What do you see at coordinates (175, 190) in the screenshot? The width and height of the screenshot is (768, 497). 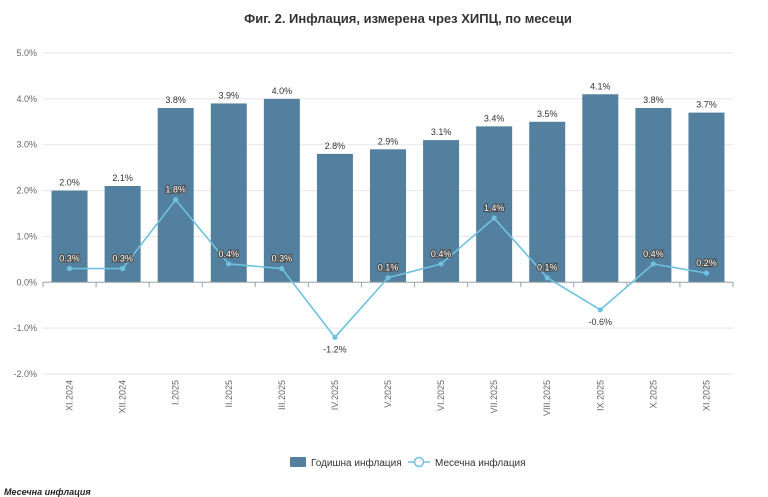 I see `line-value-label: 1.8%` at bounding box center [175, 190].